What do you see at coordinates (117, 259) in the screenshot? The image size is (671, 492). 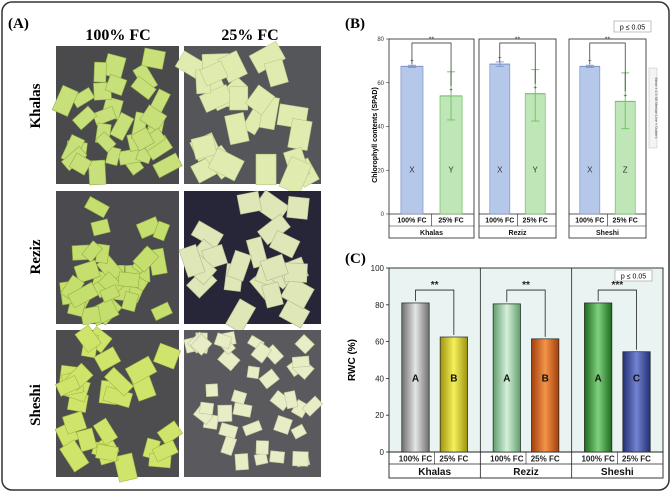 I see `photo-reziz-100fc` at bounding box center [117, 259].